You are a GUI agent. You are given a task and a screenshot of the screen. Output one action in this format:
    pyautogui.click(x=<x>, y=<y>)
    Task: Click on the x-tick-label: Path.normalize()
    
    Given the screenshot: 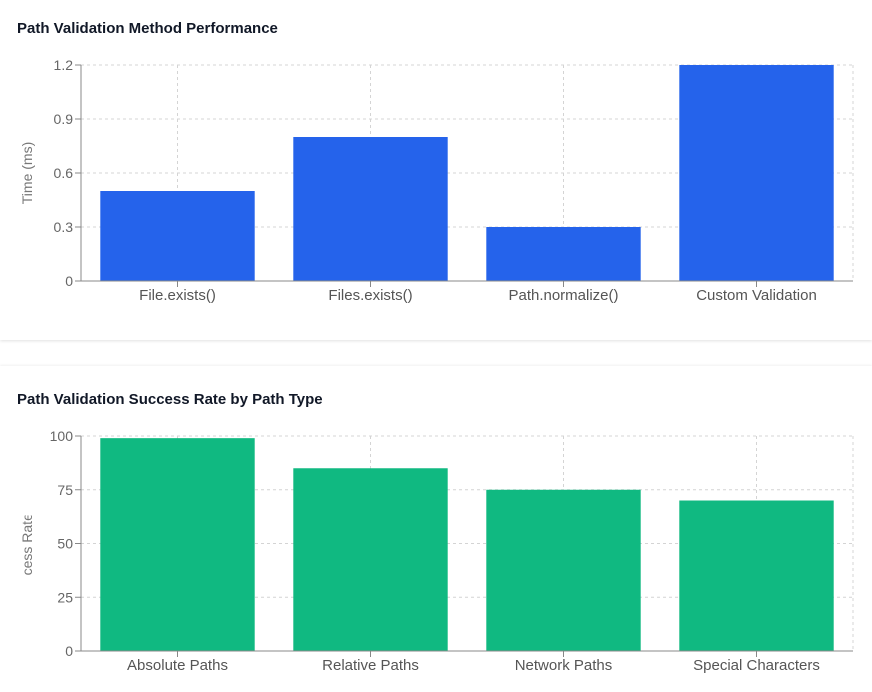 What is the action you would take?
    pyautogui.click(x=563, y=295)
    